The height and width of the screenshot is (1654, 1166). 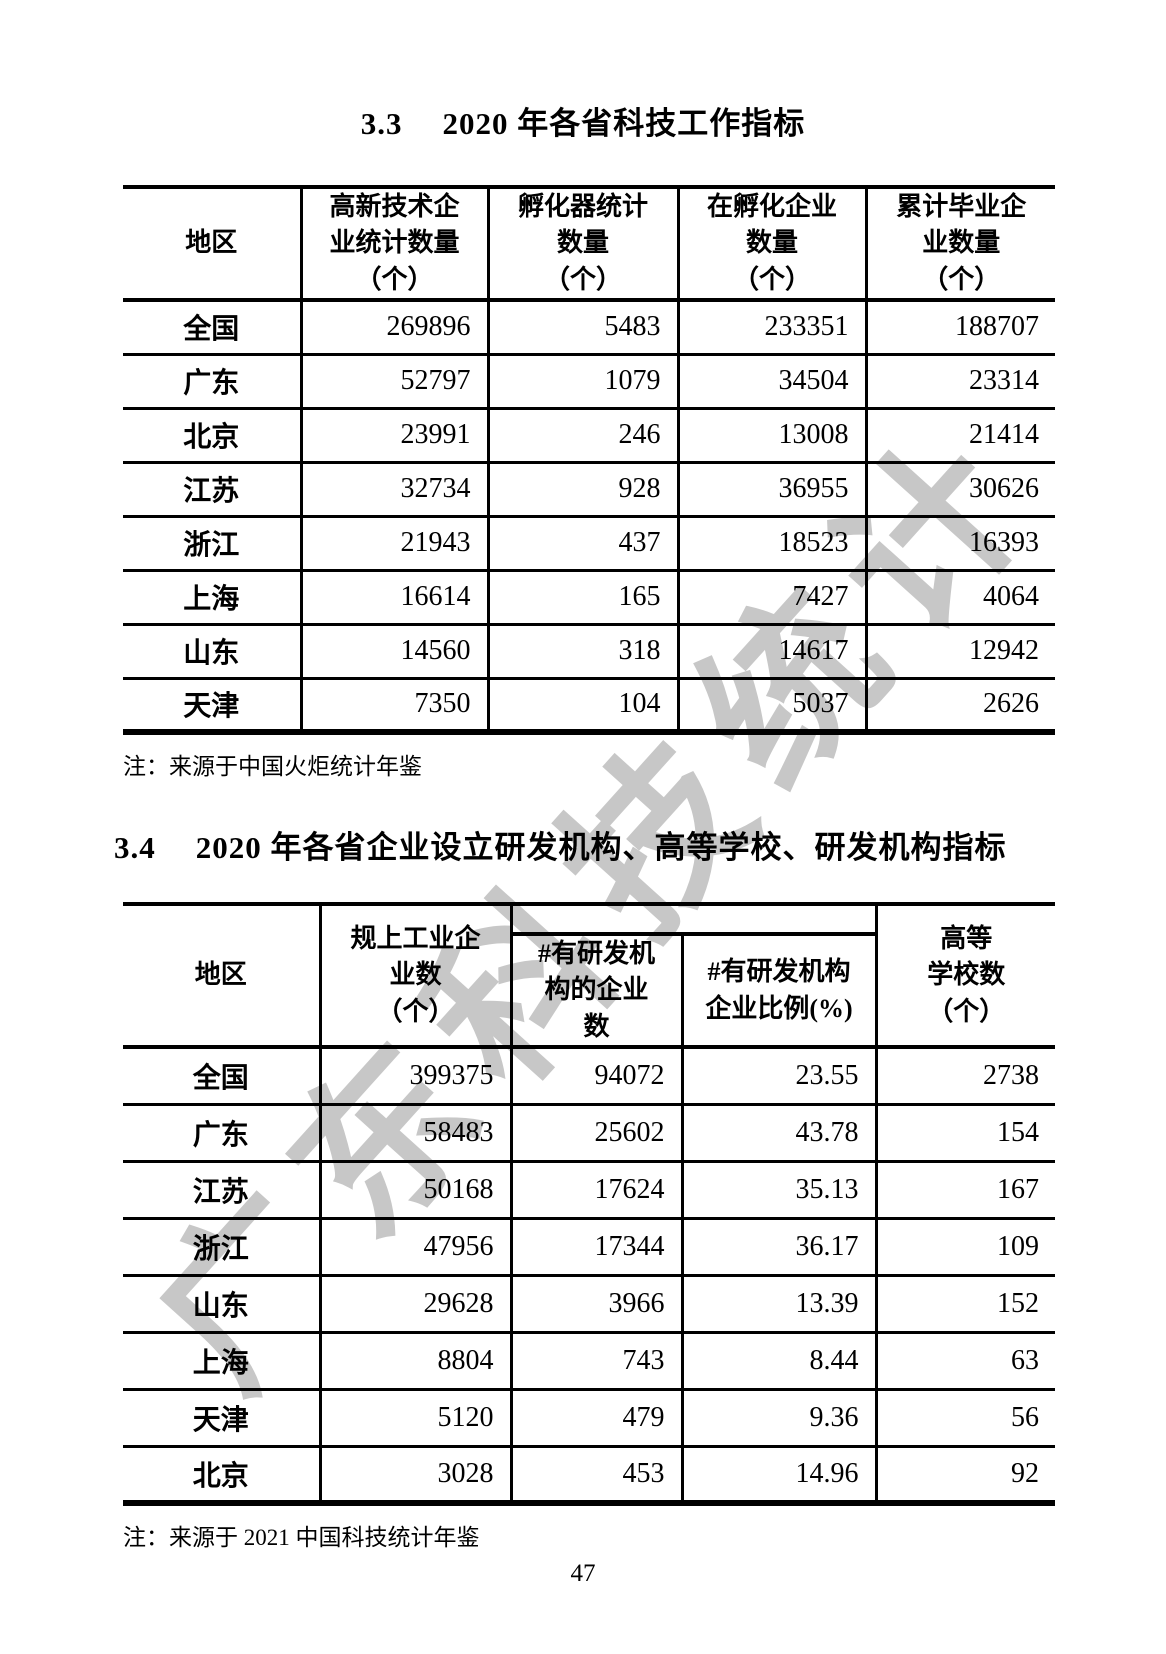 What do you see at coordinates (583, 120) in the screenshot?
I see `section-3-3-heading: 3.3 2020 年各省科技工作指标` at bounding box center [583, 120].